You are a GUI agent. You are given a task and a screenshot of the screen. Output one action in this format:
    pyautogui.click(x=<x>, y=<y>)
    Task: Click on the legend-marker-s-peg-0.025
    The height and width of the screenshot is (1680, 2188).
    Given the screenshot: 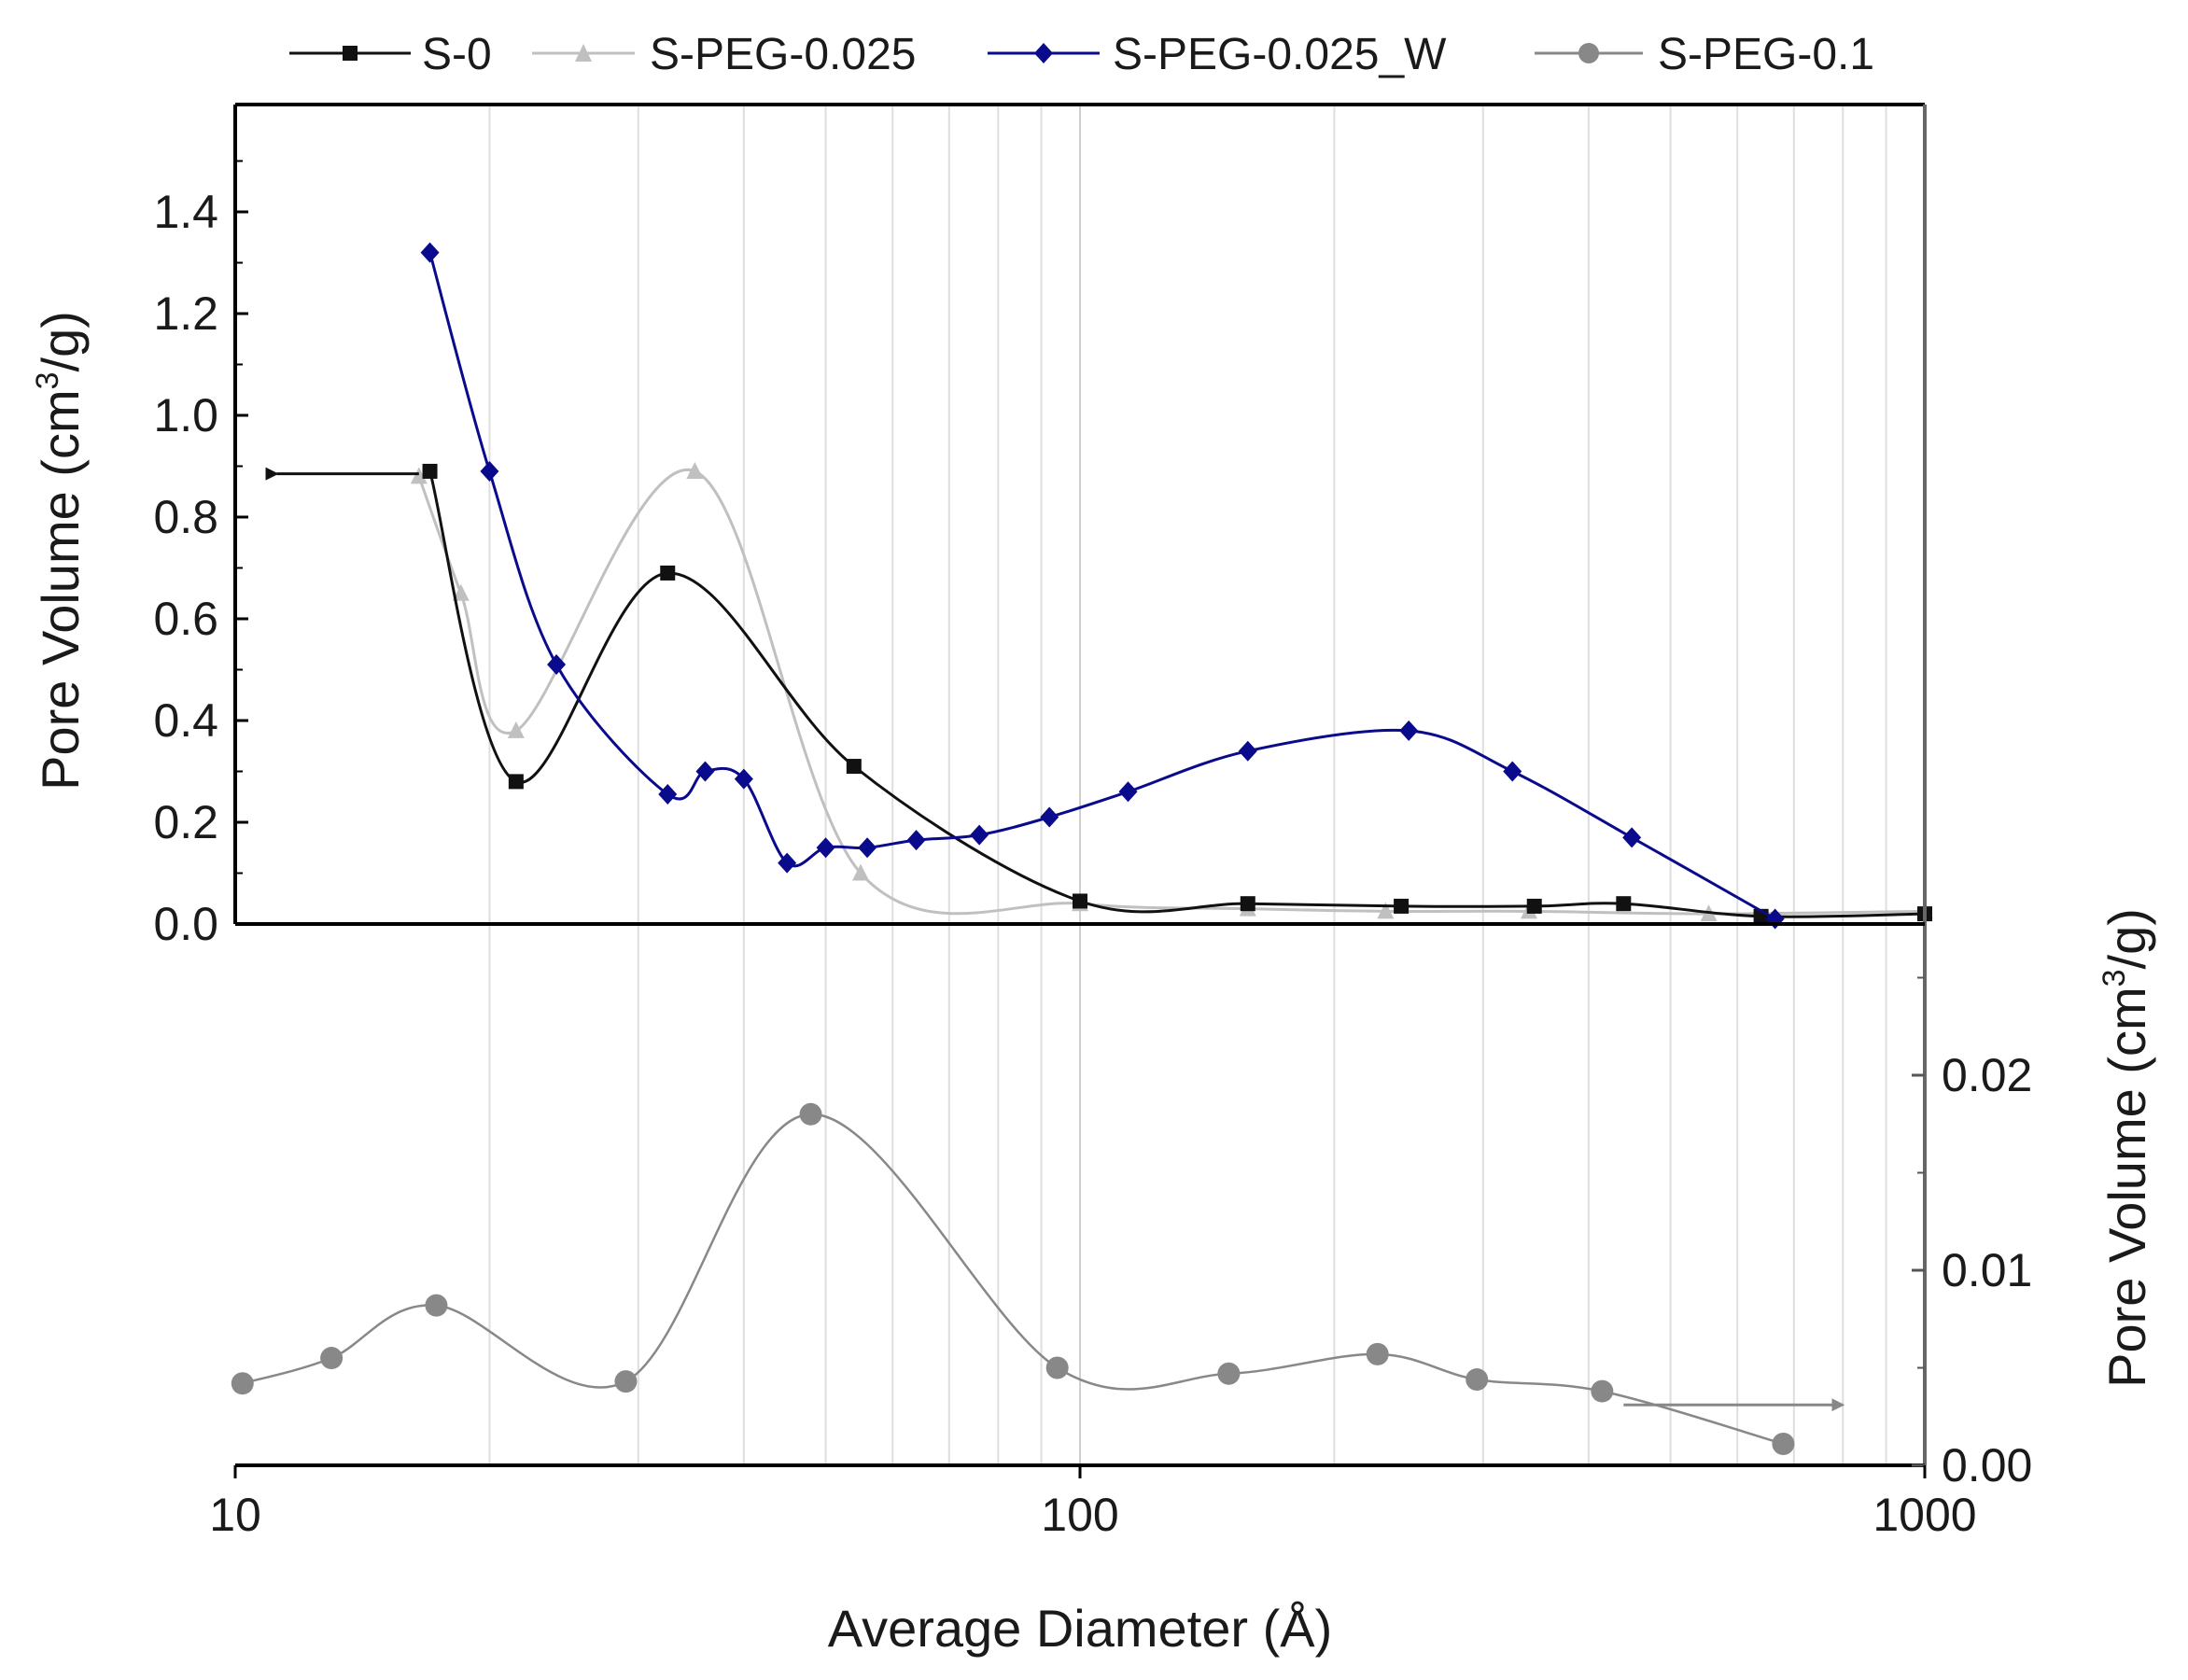 What is the action you would take?
    pyautogui.click(x=583, y=53)
    